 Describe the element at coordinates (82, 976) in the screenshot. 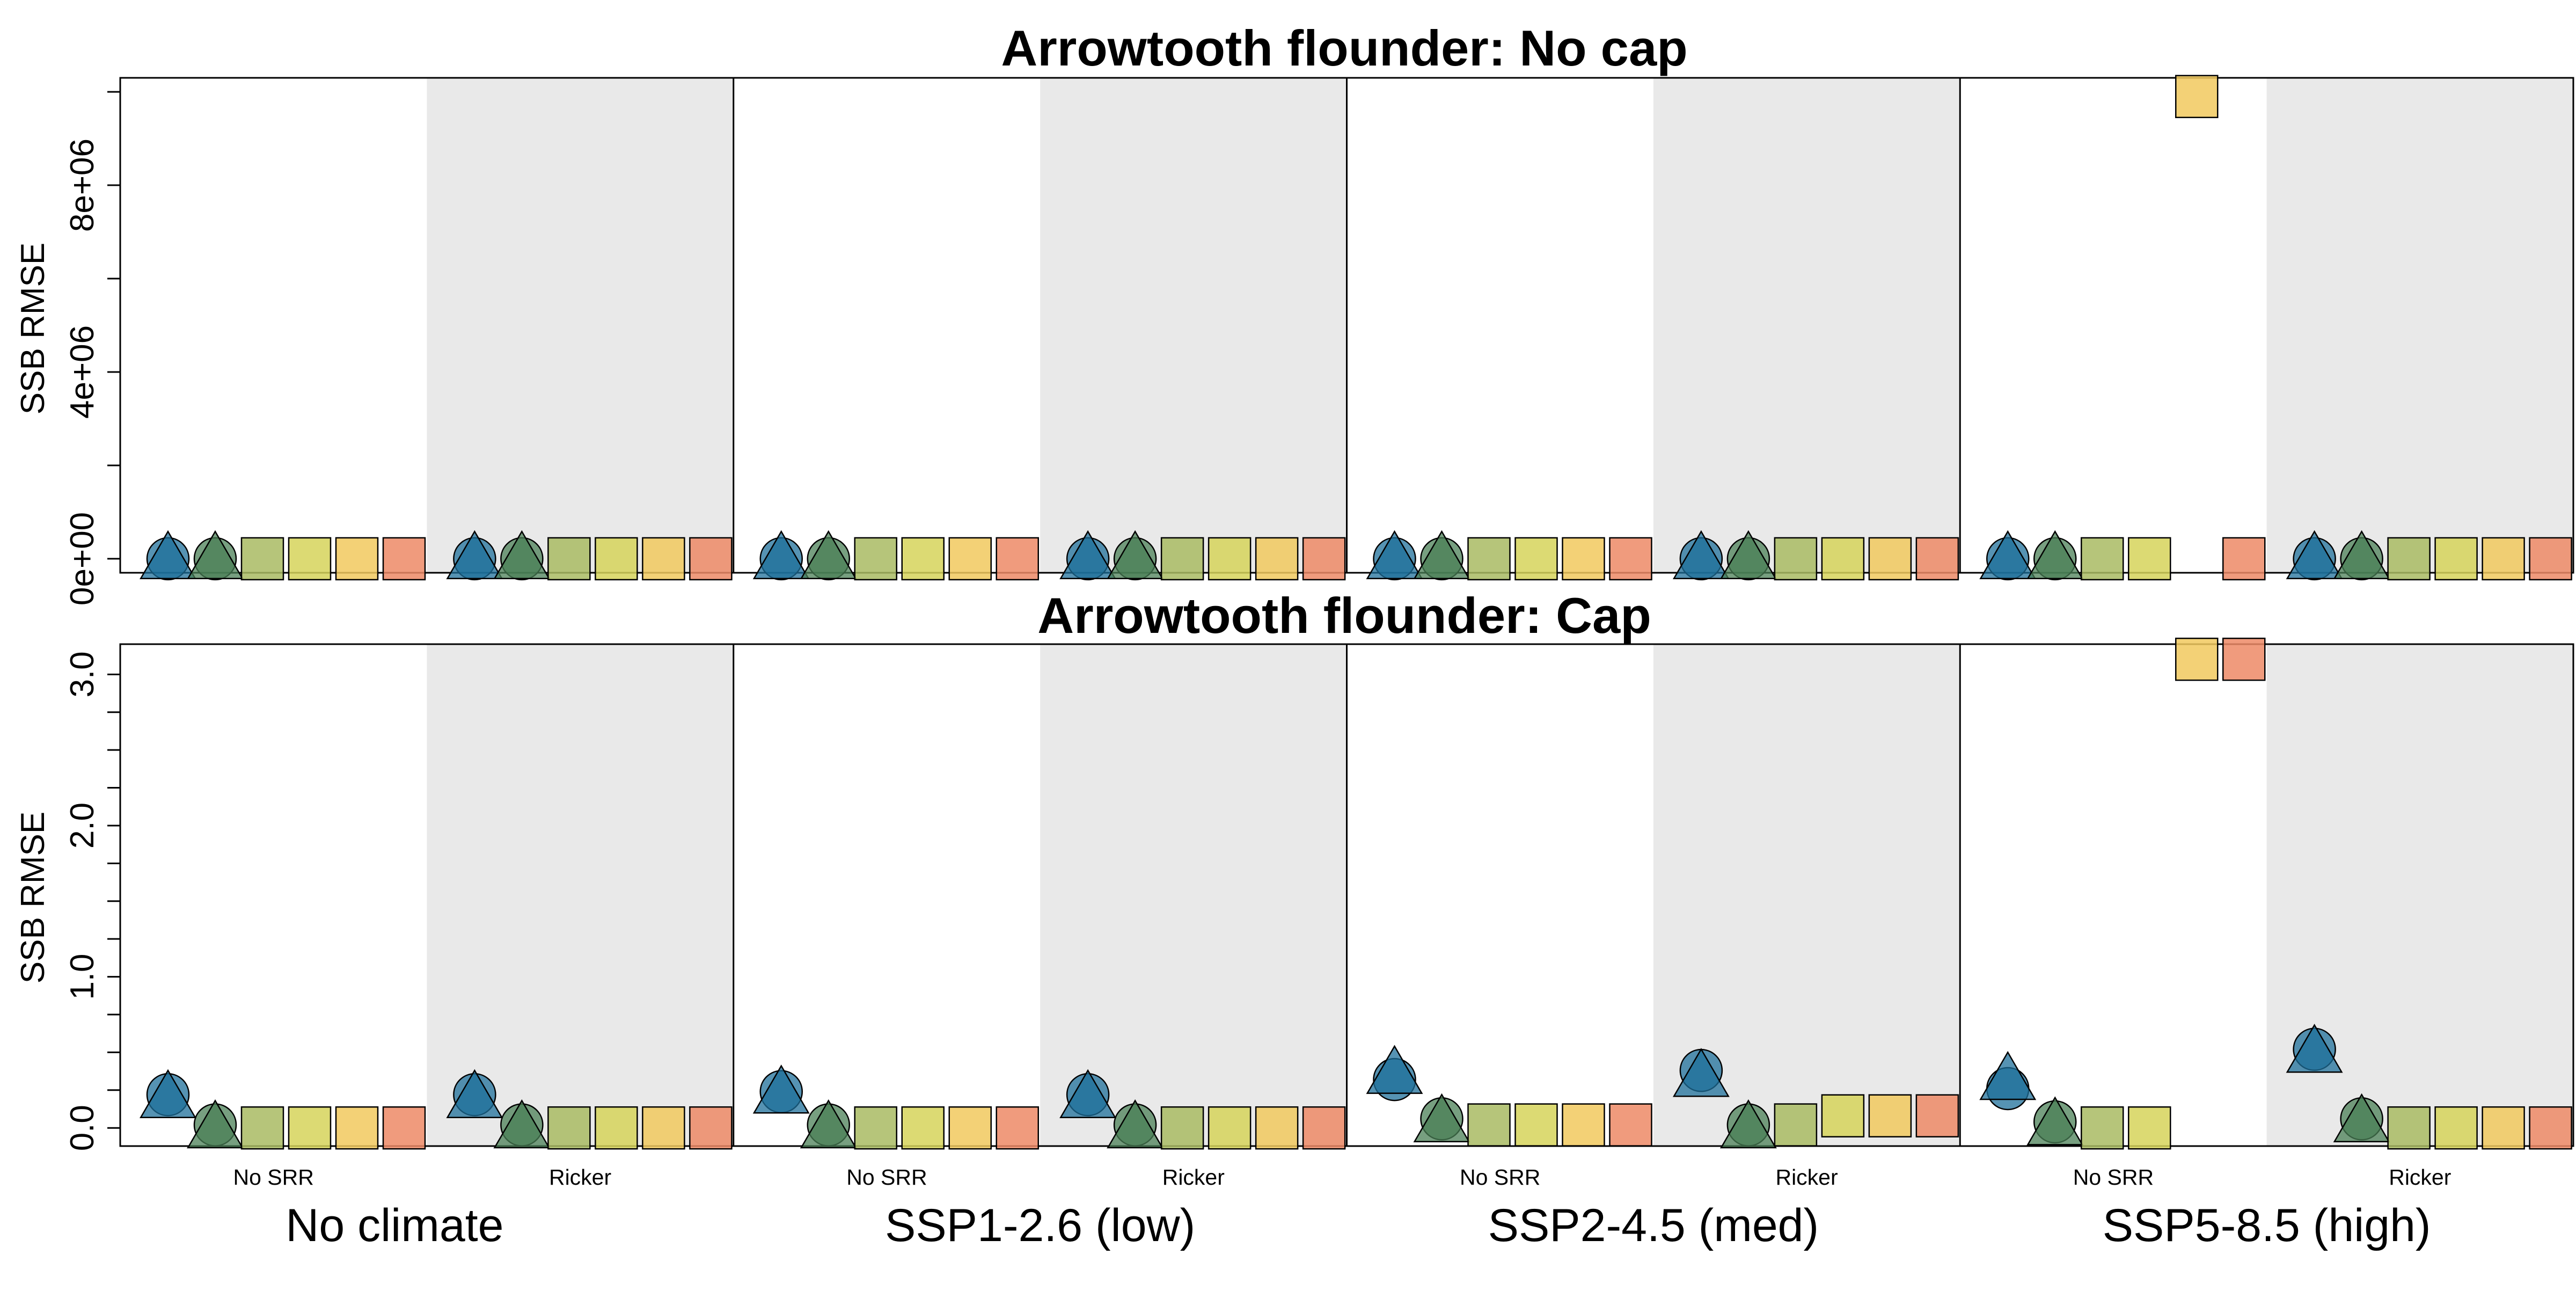

I see `y-tick-label: 1.0` at that location.